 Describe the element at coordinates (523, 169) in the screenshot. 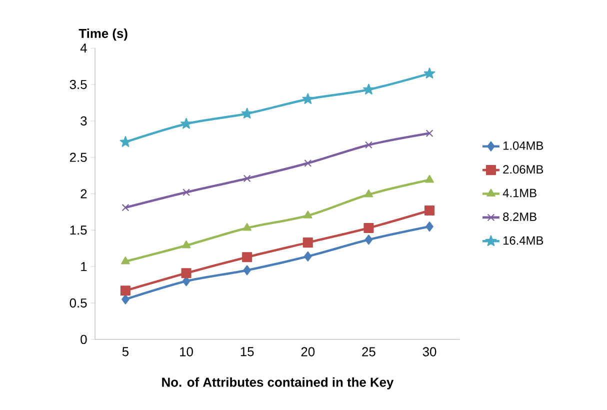

I see `legend-label: 2.06MB` at that location.